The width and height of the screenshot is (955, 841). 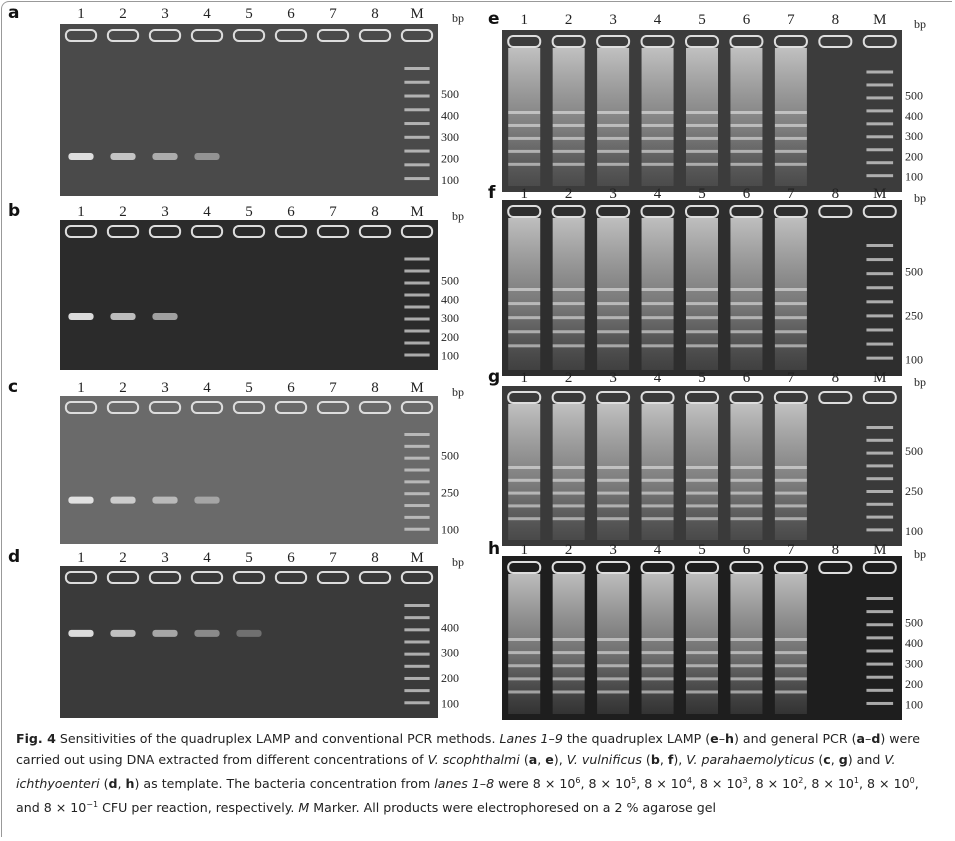 What do you see at coordinates (458, 392) in the screenshot?
I see `unit-label: bp` at bounding box center [458, 392].